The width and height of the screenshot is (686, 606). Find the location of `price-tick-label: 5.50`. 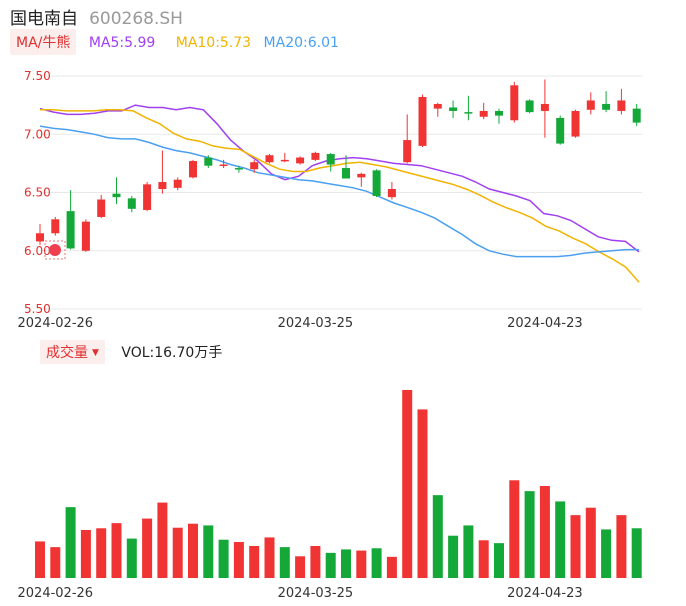

price-tick-label: 5.50 is located at coordinates (37, 309).